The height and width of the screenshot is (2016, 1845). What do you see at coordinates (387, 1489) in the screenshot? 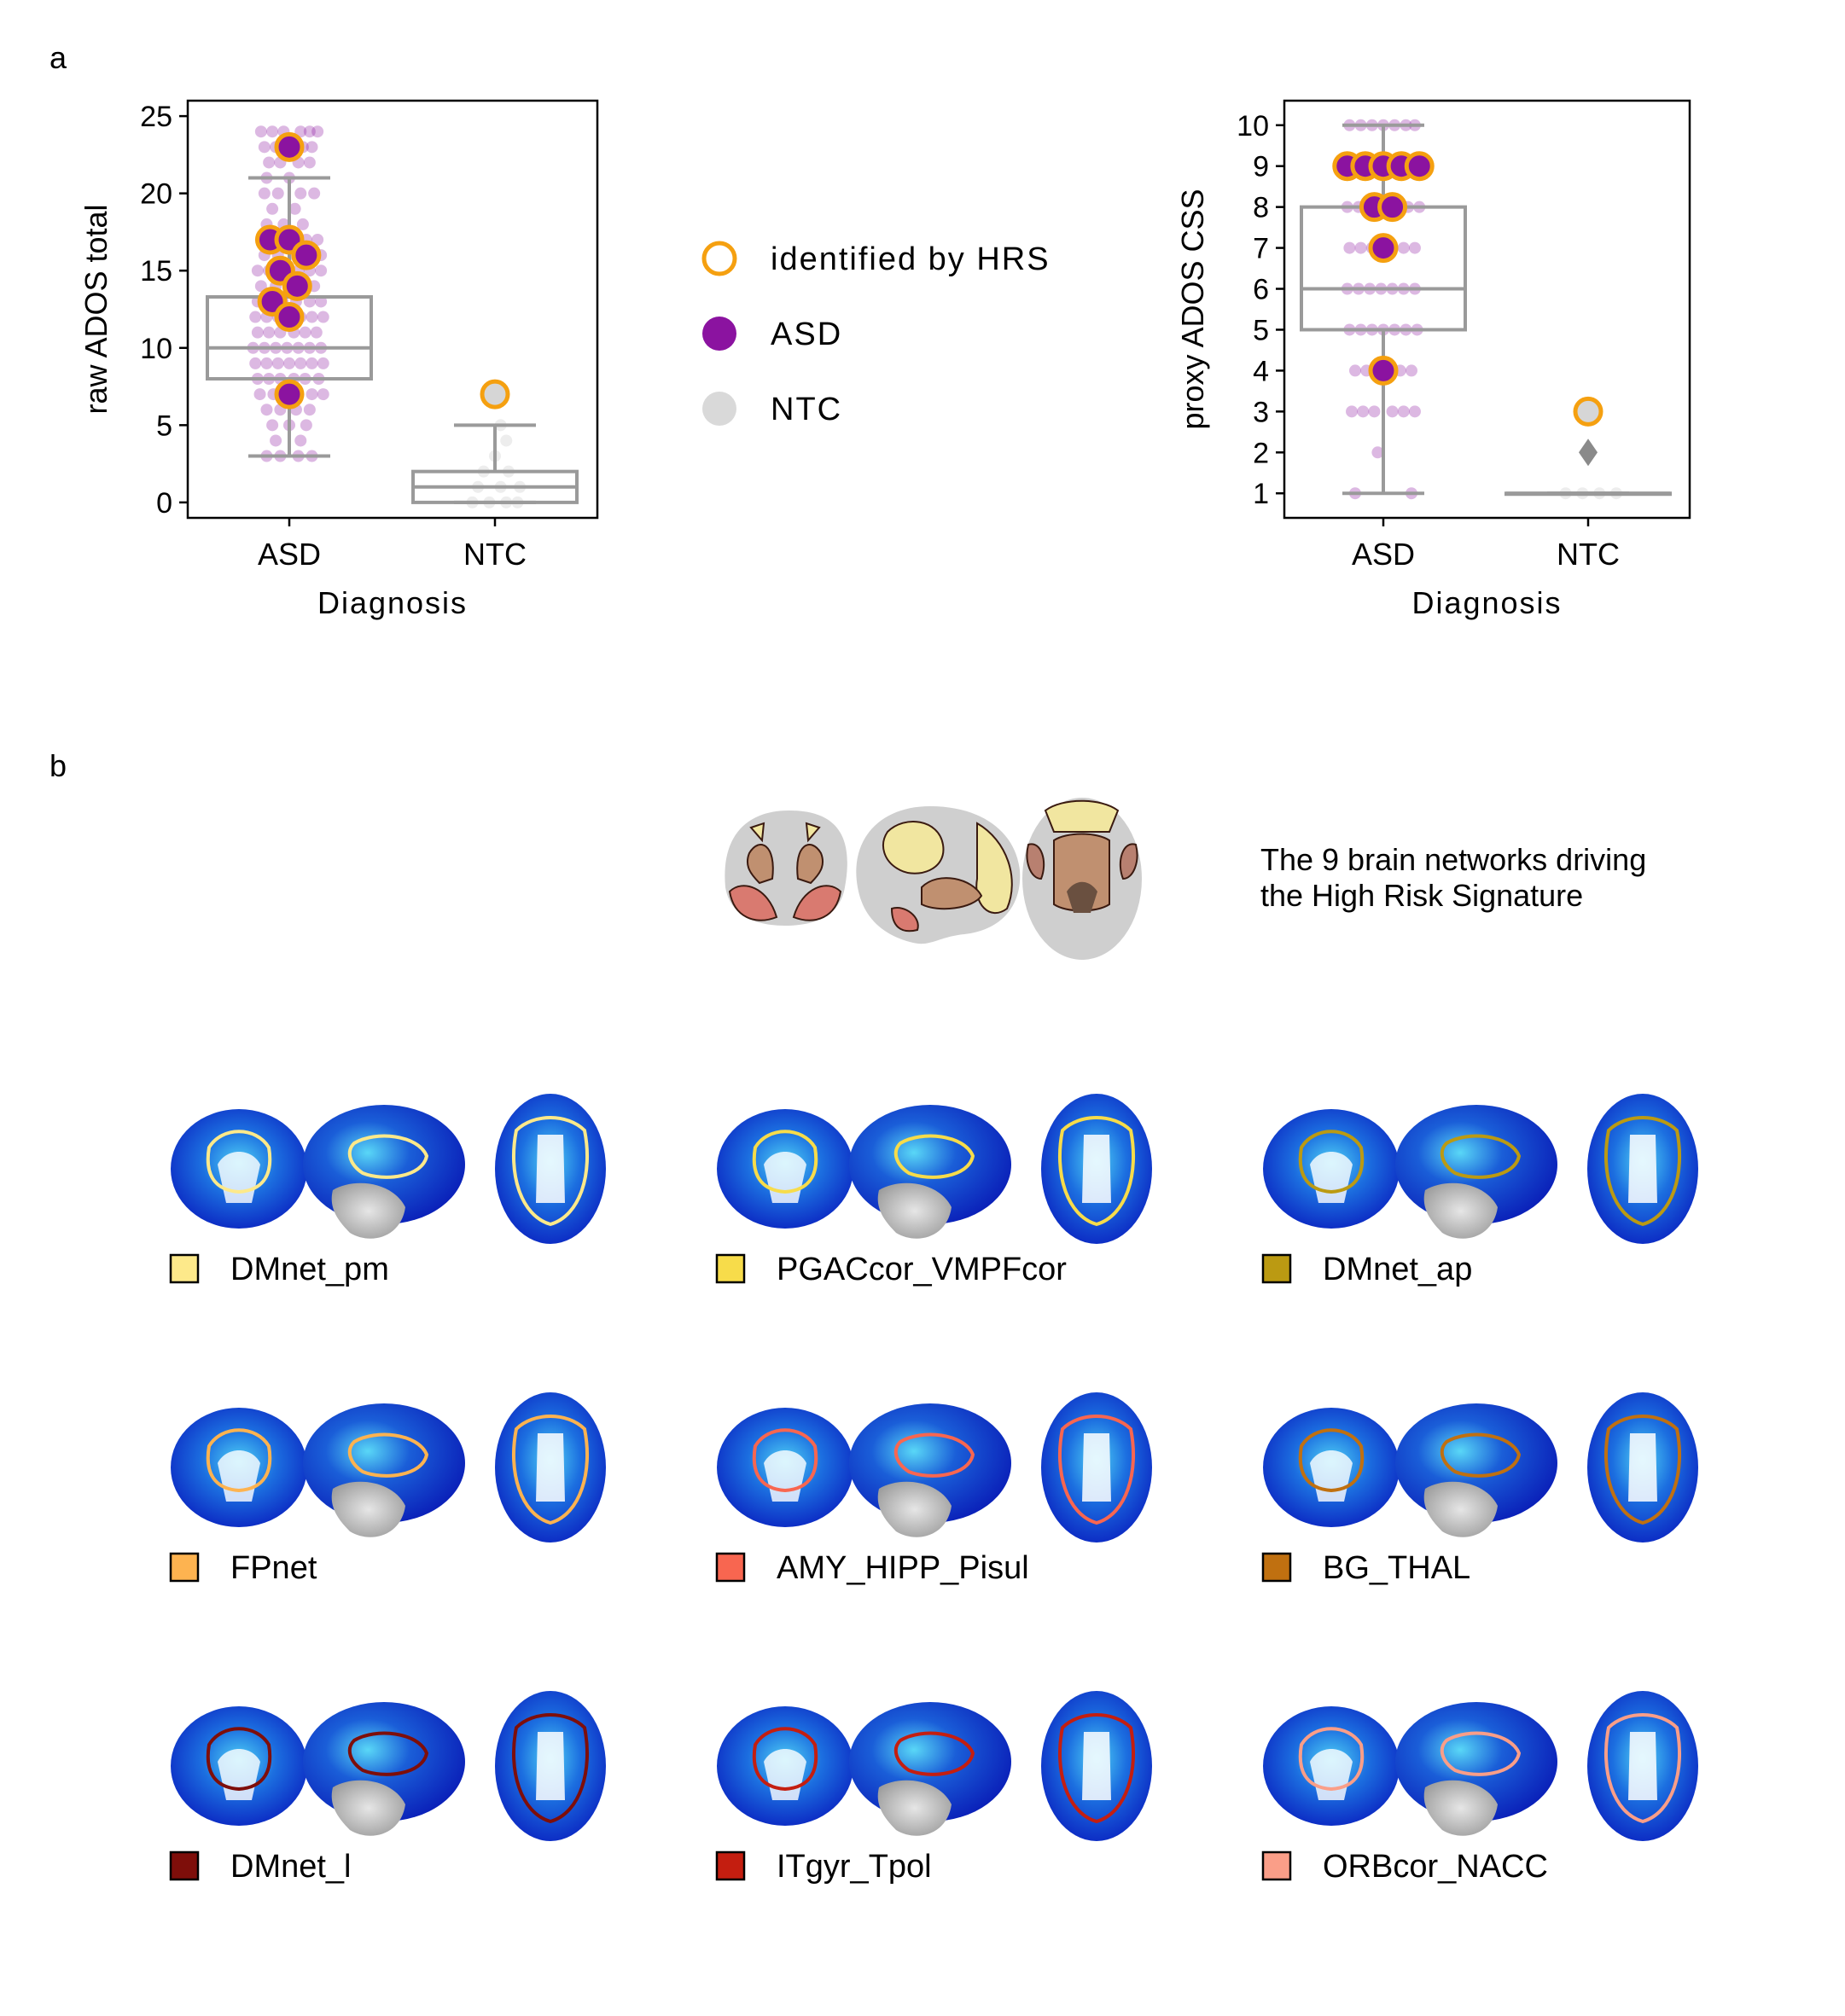
I see `network-panel-fpnet: FPnet` at bounding box center [387, 1489].